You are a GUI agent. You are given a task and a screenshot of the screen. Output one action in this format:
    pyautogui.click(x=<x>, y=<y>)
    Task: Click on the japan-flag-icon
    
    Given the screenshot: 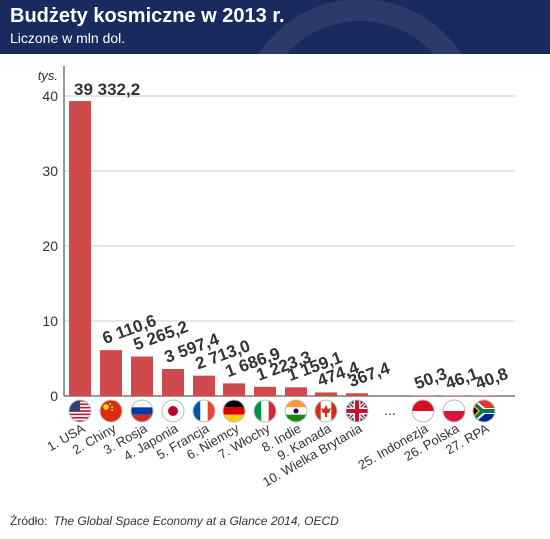 What is the action you would take?
    pyautogui.click(x=173, y=411)
    